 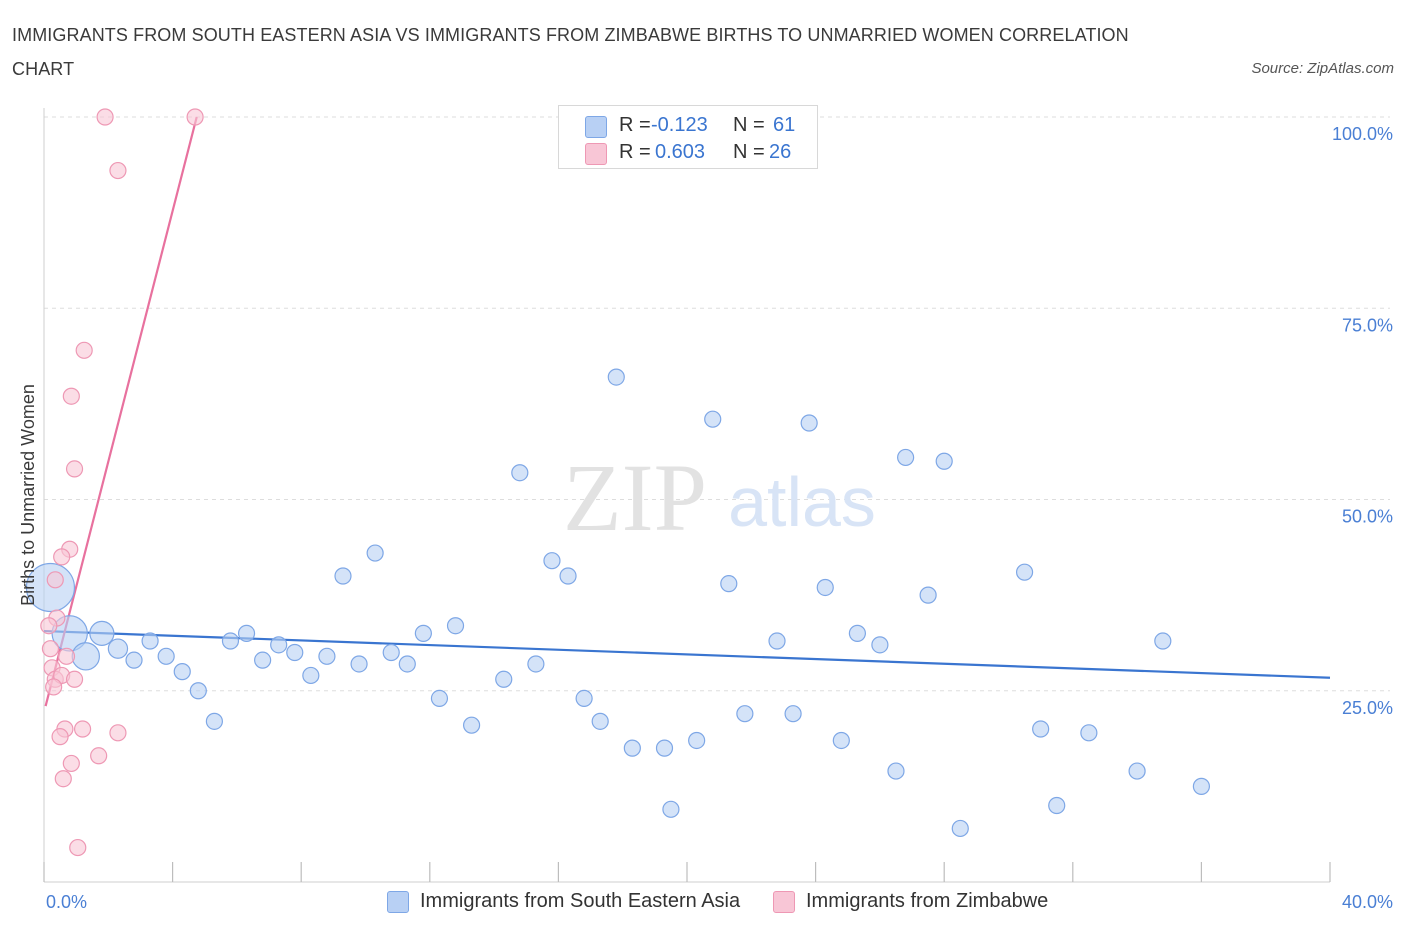 I want to click on bottom-legend-swatch-blue, so click(x=398, y=902).